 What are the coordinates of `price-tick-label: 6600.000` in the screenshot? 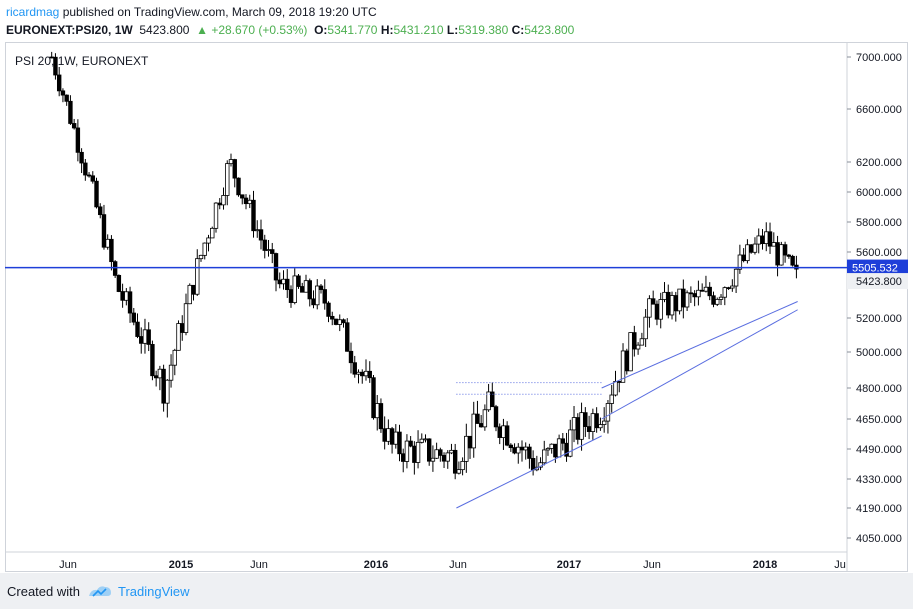 It's located at (879, 110).